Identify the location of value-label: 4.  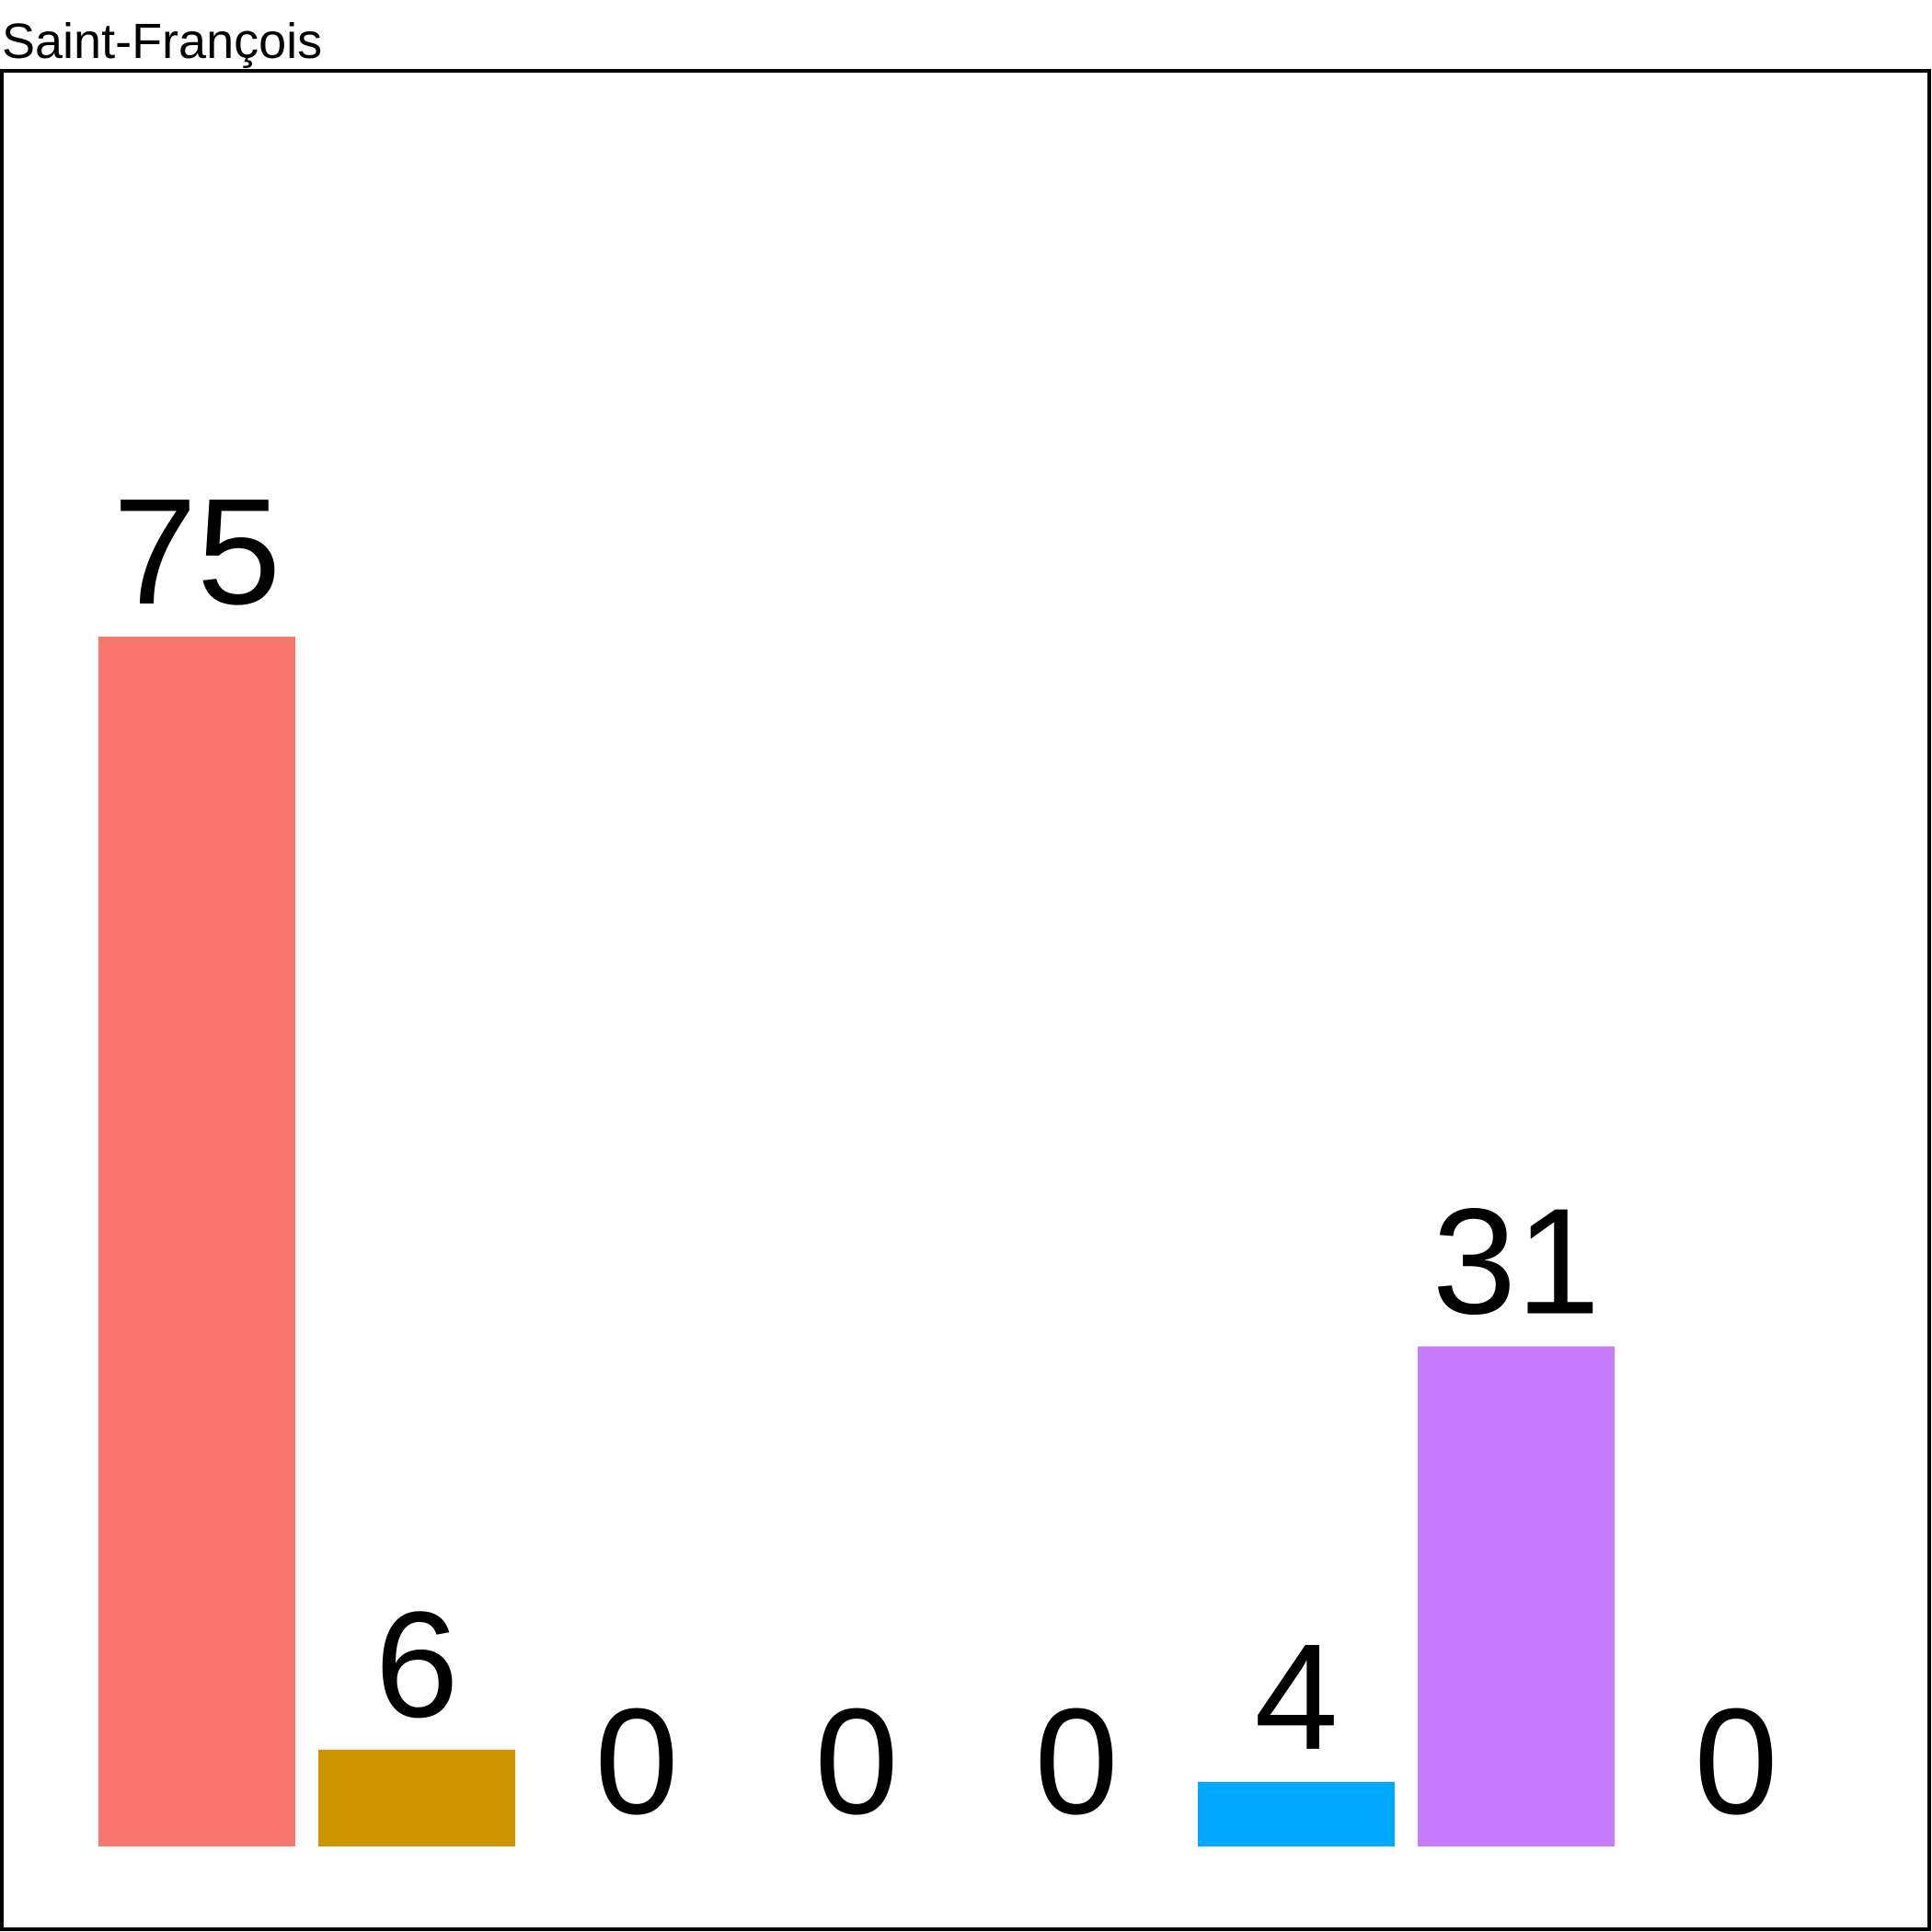
(1296, 1697).